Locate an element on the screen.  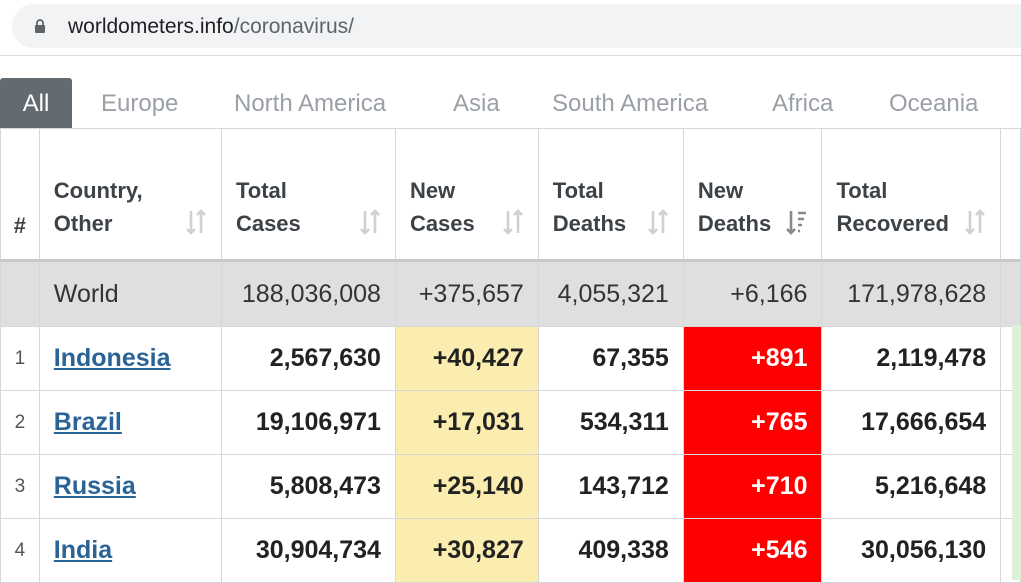
header-total-deaths-label: Total Deaths is located at coordinates (589, 207).